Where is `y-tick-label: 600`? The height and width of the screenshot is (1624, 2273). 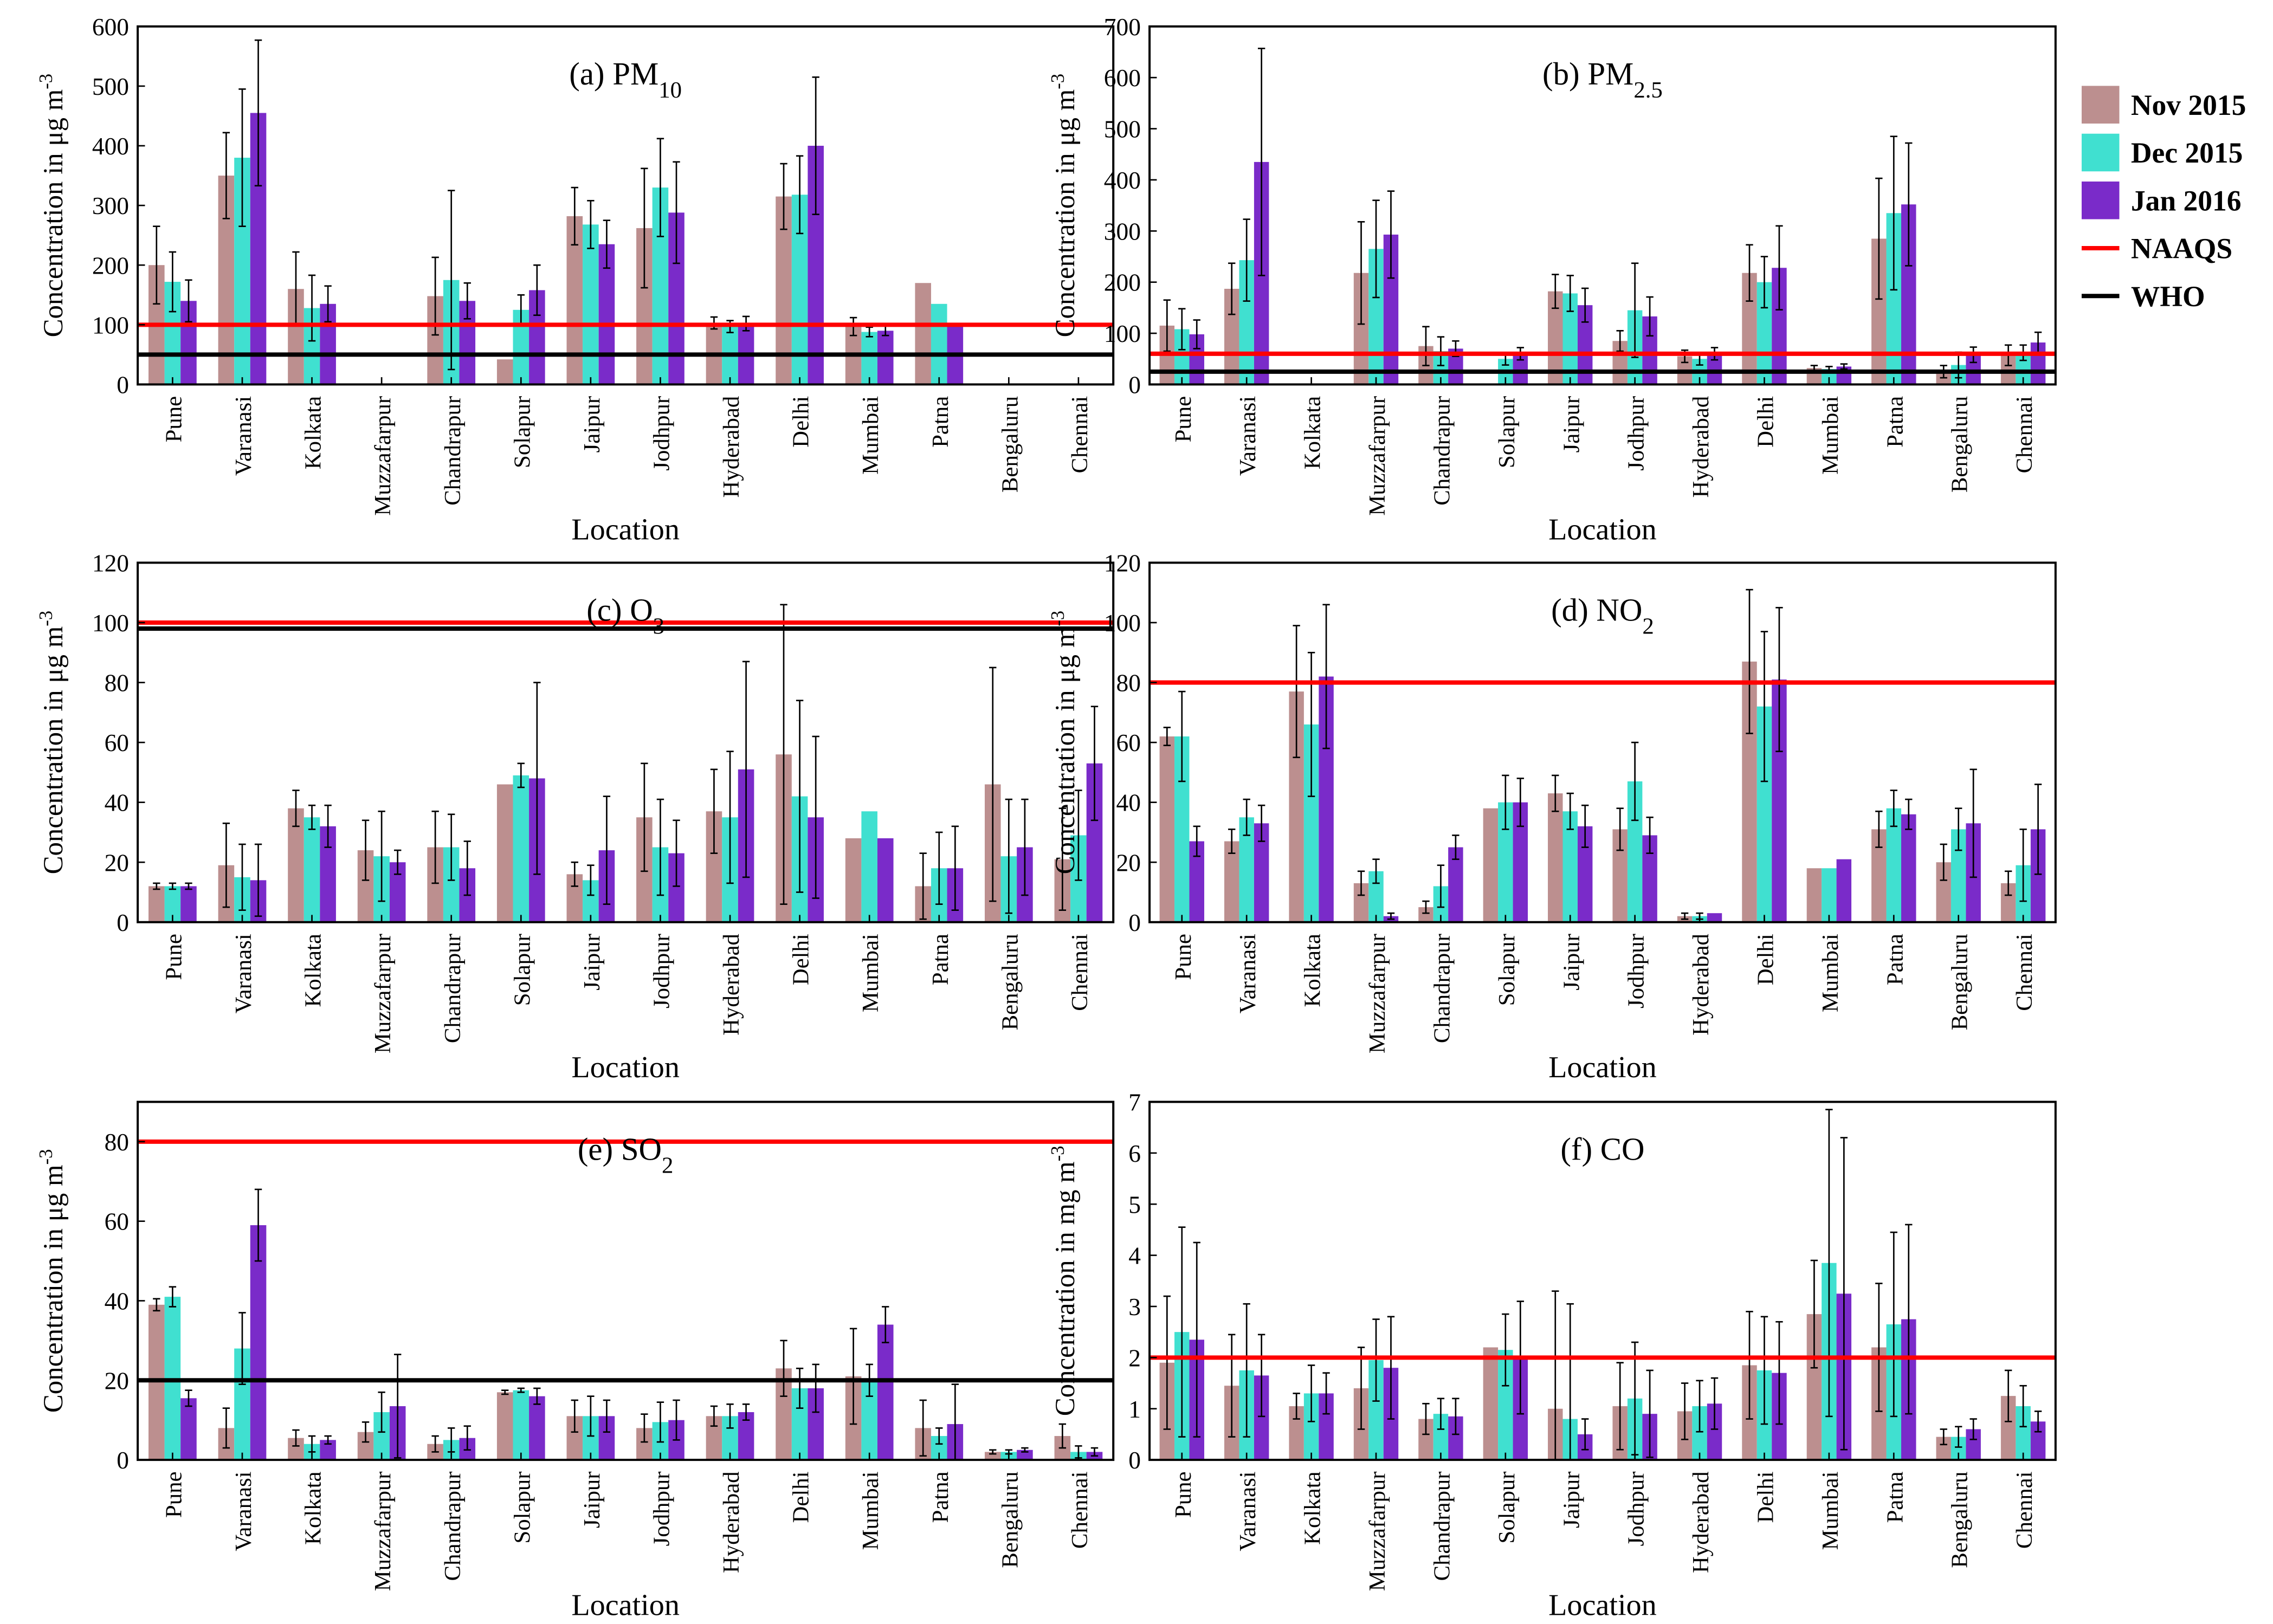
y-tick-label: 600 is located at coordinates (110, 27).